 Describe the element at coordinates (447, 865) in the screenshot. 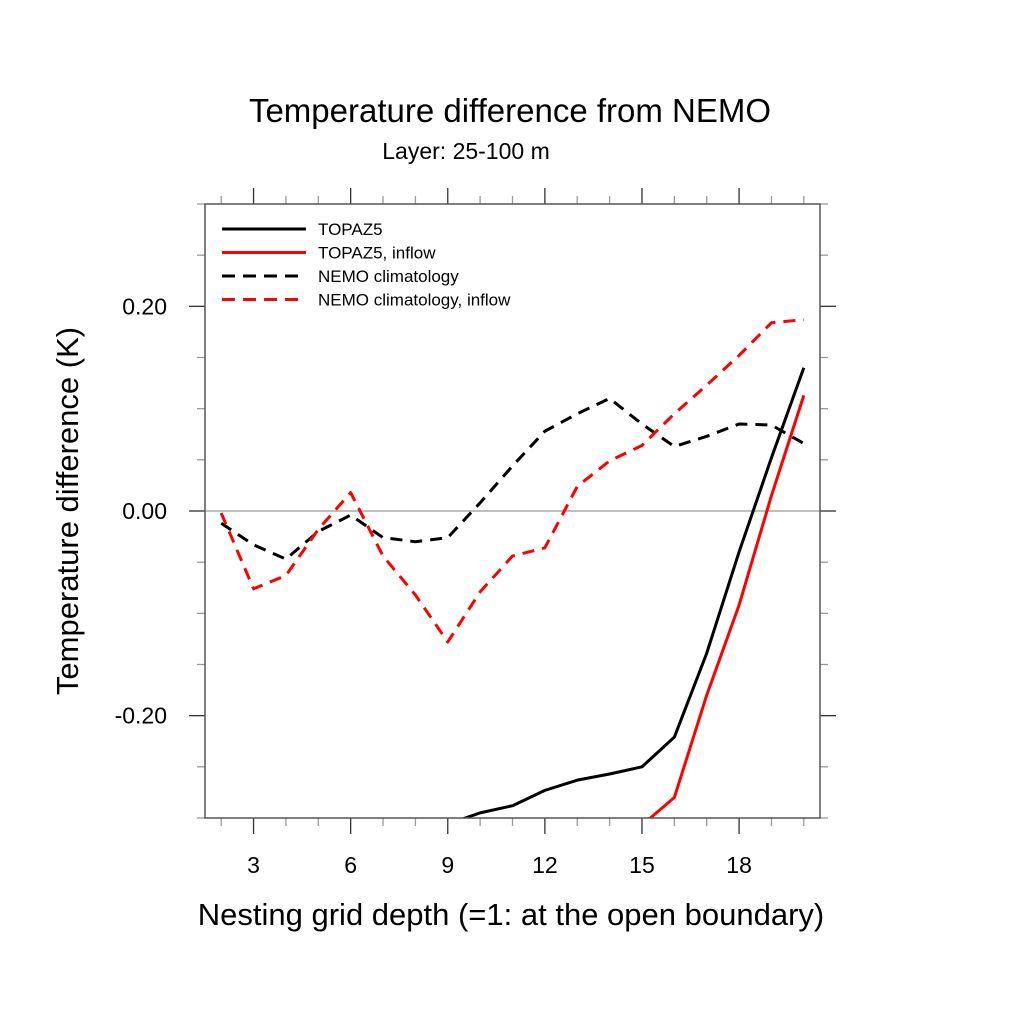

I see `x-tick-label: 9` at that location.